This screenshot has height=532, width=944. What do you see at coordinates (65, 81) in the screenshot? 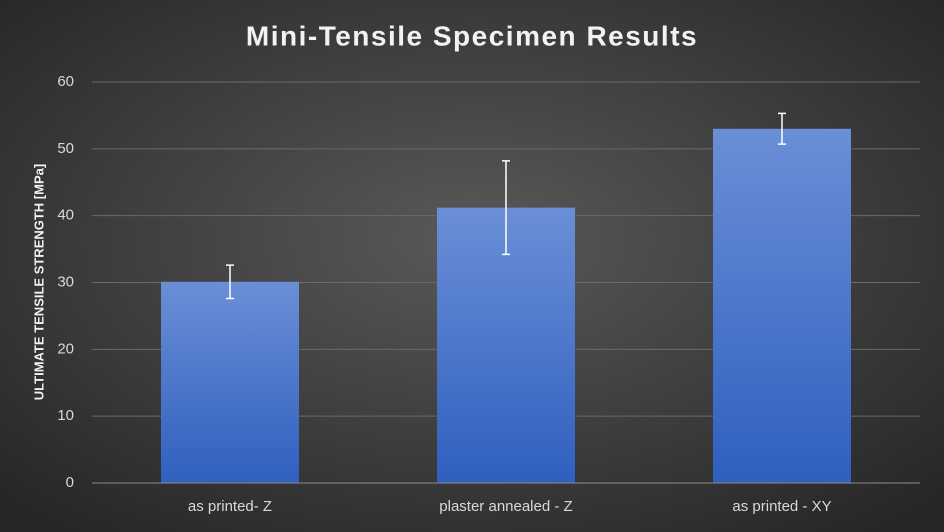
I see `y-tick-label: 60` at bounding box center [65, 81].